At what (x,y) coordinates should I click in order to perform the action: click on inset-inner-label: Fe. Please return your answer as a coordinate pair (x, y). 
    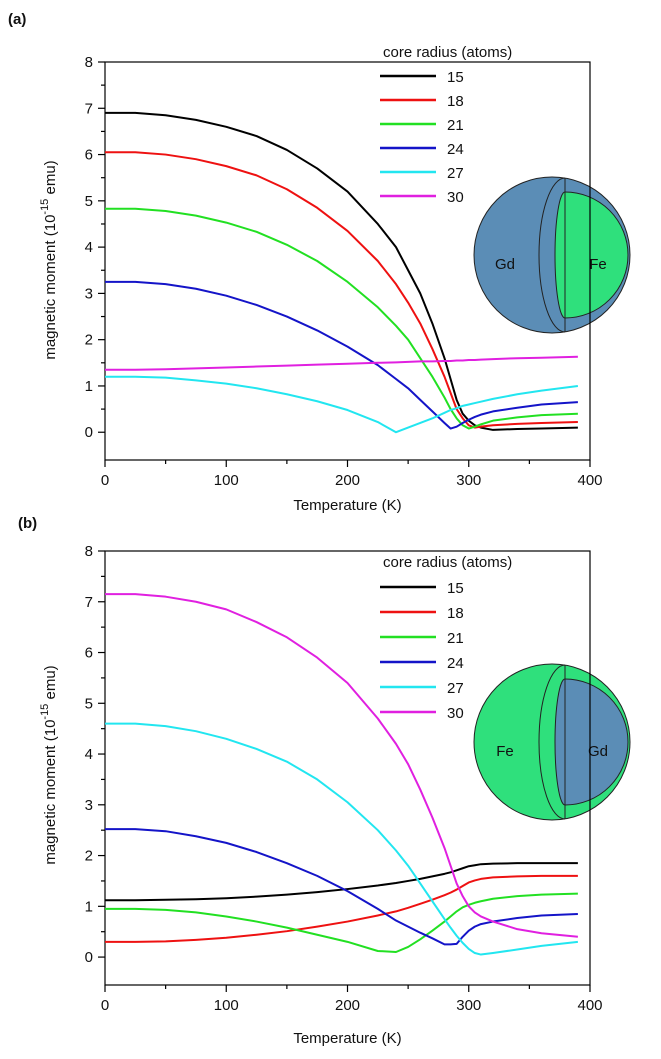
    Looking at the image, I should click on (598, 264).